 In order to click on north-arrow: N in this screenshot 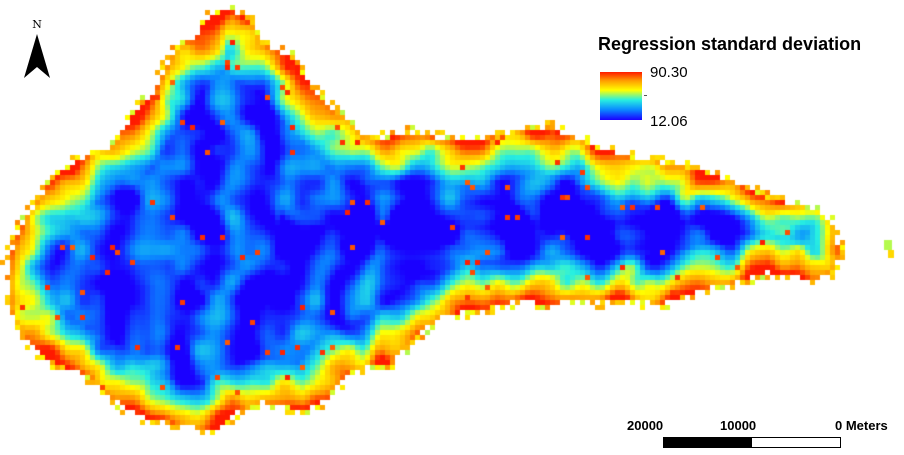, I will do `click(37, 51)`.